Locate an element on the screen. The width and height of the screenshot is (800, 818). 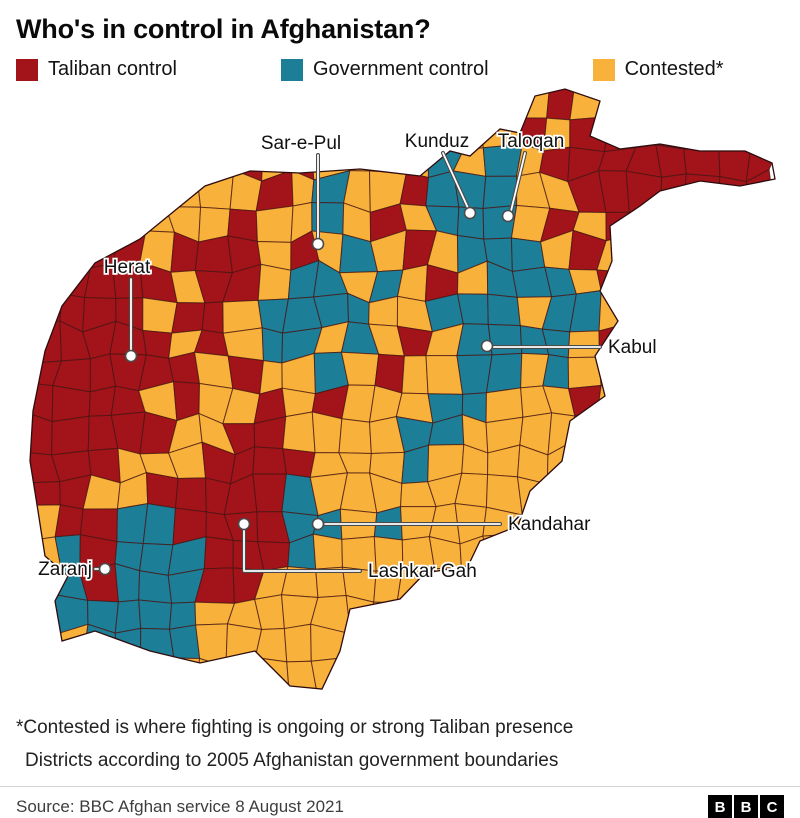
city-lashkar-gah: Lashkar Gah is located at coordinates (358, 550).